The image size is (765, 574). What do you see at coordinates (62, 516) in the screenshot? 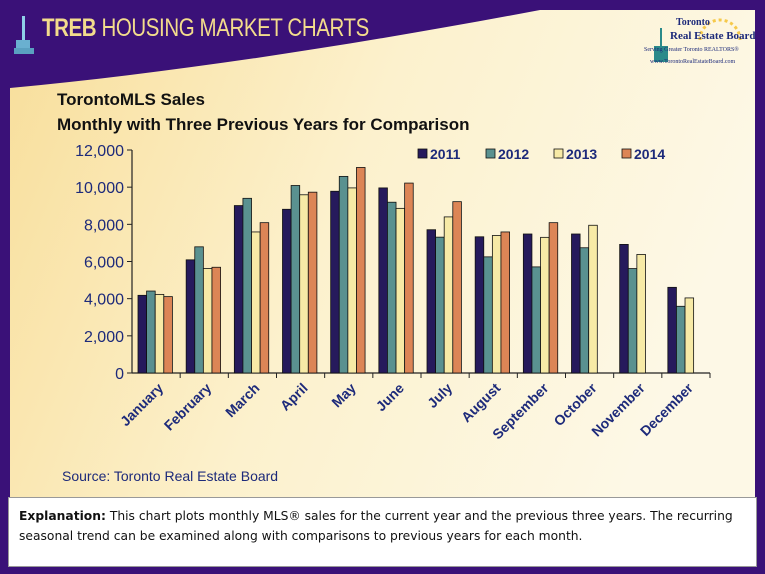
I see `explanation-label: Explanation:` at bounding box center [62, 516].